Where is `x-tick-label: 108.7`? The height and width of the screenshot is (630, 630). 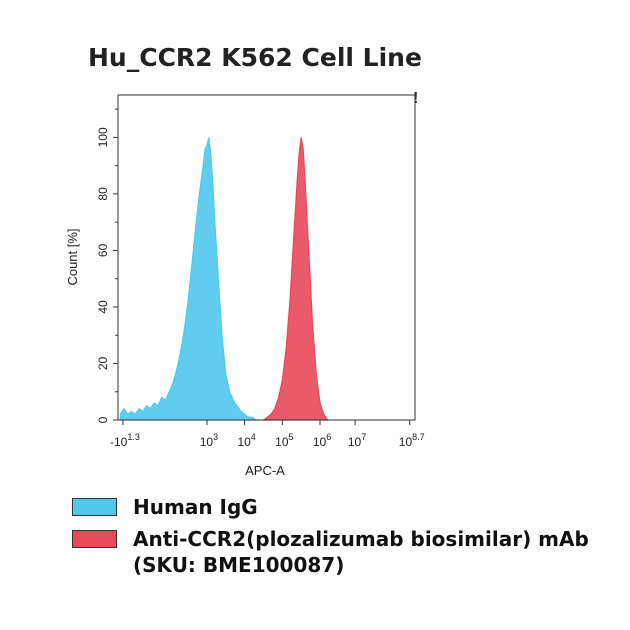
x-tick-label: 108.7 is located at coordinates (412, 440).